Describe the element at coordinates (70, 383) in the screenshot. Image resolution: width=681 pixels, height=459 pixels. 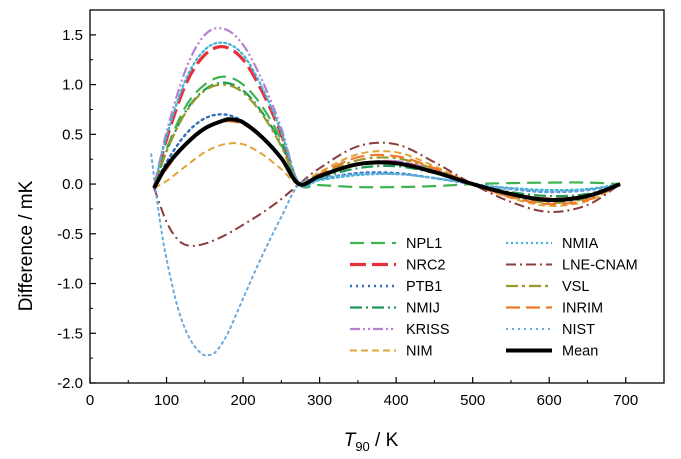
I see `y-tick-label: -2.0` at that location.